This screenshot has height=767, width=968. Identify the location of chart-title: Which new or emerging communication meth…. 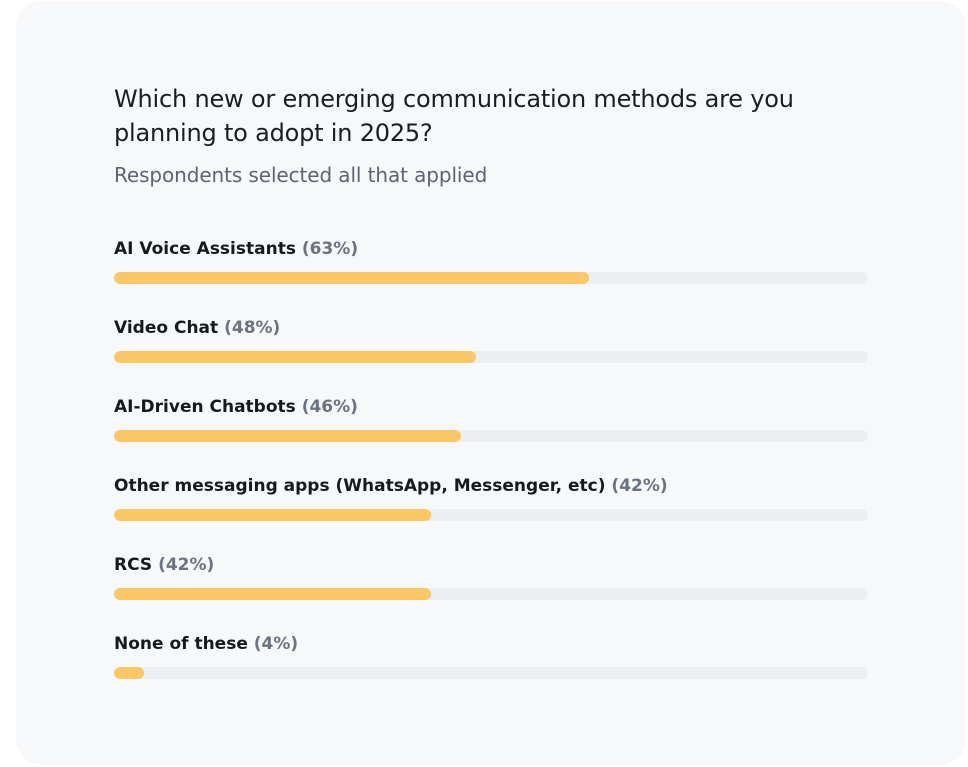
(454, 116).